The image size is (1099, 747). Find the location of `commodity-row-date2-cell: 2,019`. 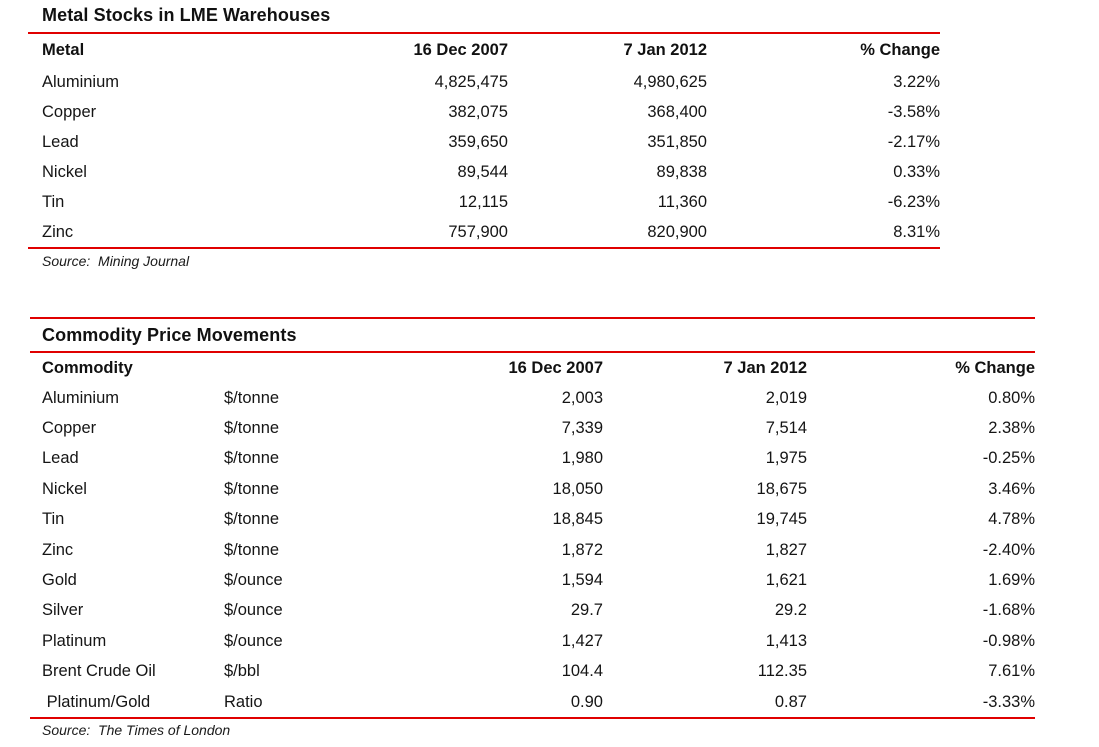

commodity-row-date2-cell: 2,019 is located at coordinates (786, 397).